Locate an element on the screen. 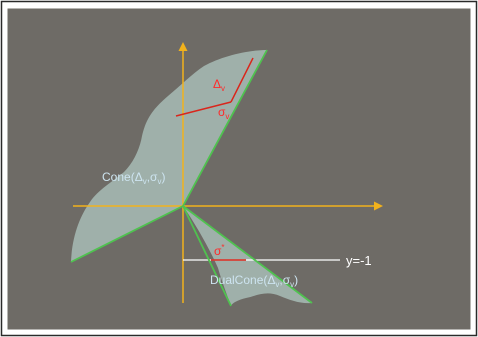 The height and width of the screenshot is (337, 478). y-line-label: y=-1 is located at coordinates (359, 260).